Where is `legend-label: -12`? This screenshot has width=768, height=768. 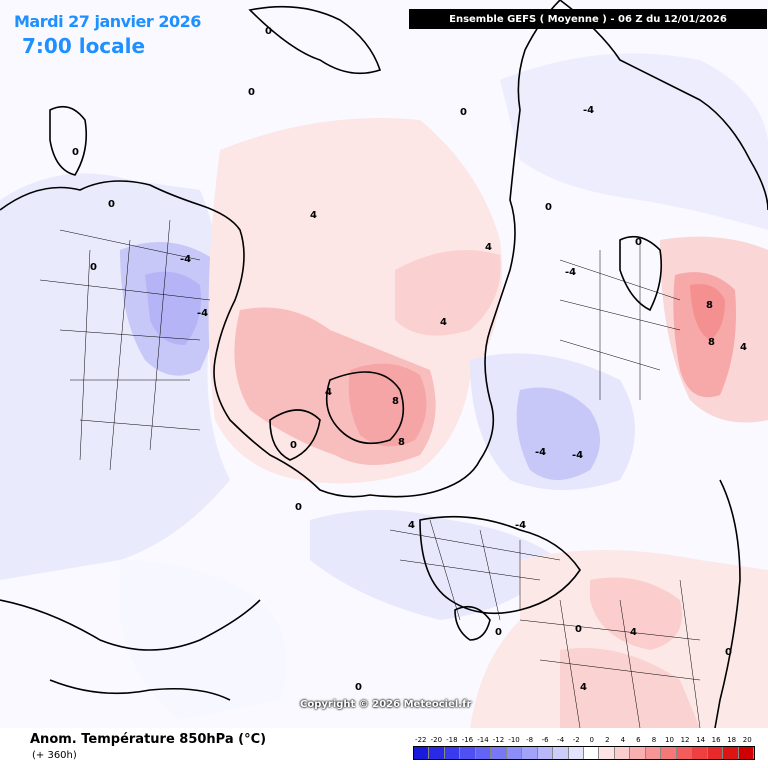 legend-label: -12 is located at coordinates (498, 740).